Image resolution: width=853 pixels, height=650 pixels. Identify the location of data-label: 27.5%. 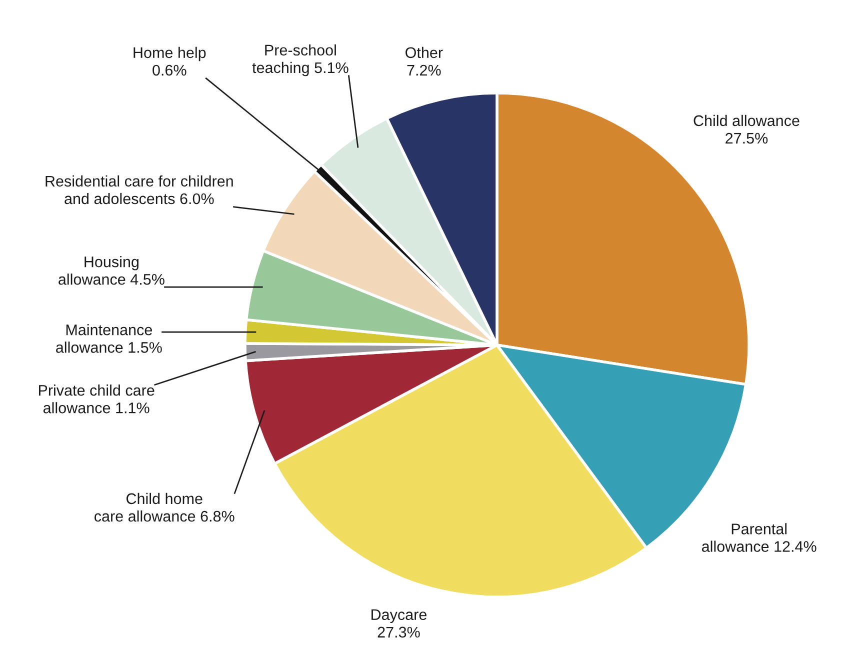
(747, 138).